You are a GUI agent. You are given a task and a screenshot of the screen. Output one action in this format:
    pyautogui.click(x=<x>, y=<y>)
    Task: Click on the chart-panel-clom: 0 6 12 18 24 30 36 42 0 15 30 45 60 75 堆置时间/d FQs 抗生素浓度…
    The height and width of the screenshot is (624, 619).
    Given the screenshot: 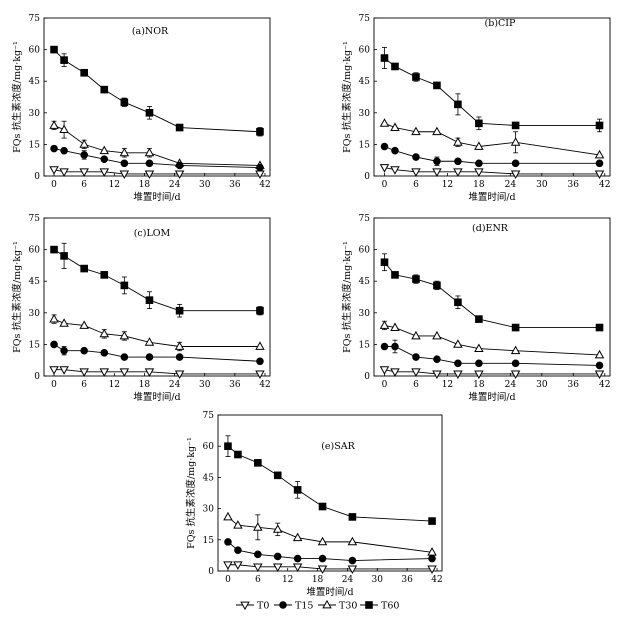 What is the action you would take?
    pyautogui.click(x=141, y=308)
    